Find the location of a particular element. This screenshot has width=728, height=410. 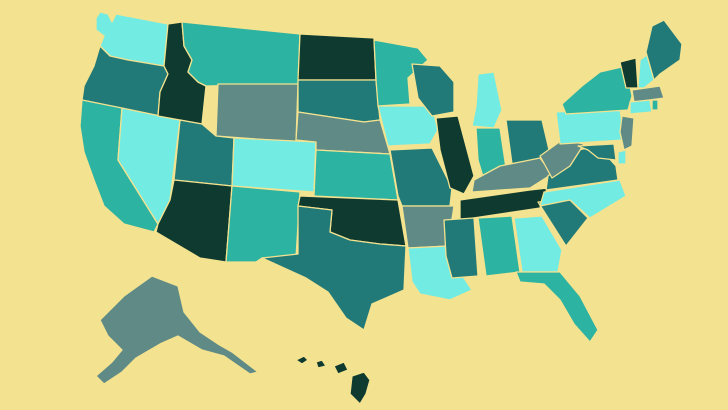

state-nm is located at coordinates (263, 224).